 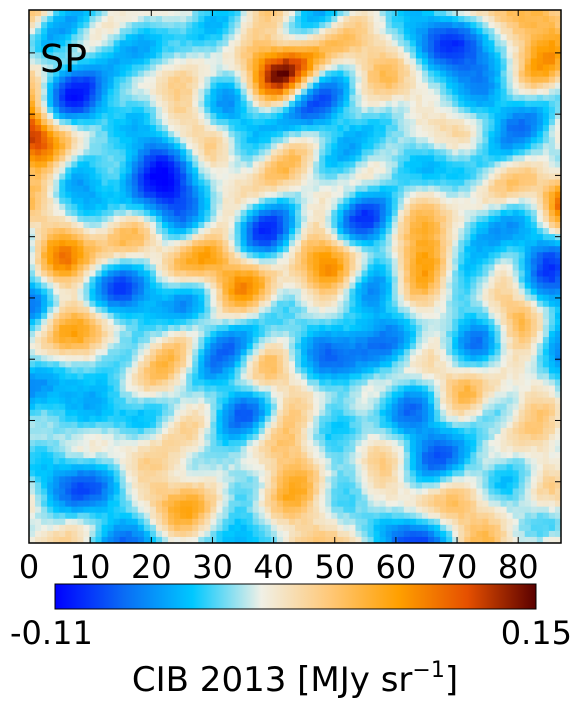 What do you see at coordinates (396, 567) in the screenshot?
I see `x-tick-label: 60` at bounding box center [396, 567].